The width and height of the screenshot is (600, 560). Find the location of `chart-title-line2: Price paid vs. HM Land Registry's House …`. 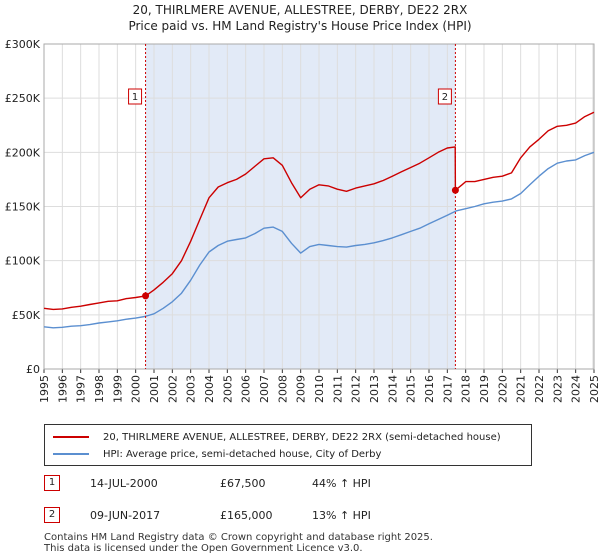

chart-title-line2: Price paid vs. HM Land Registry's House … is located at coordinates (300, 26).